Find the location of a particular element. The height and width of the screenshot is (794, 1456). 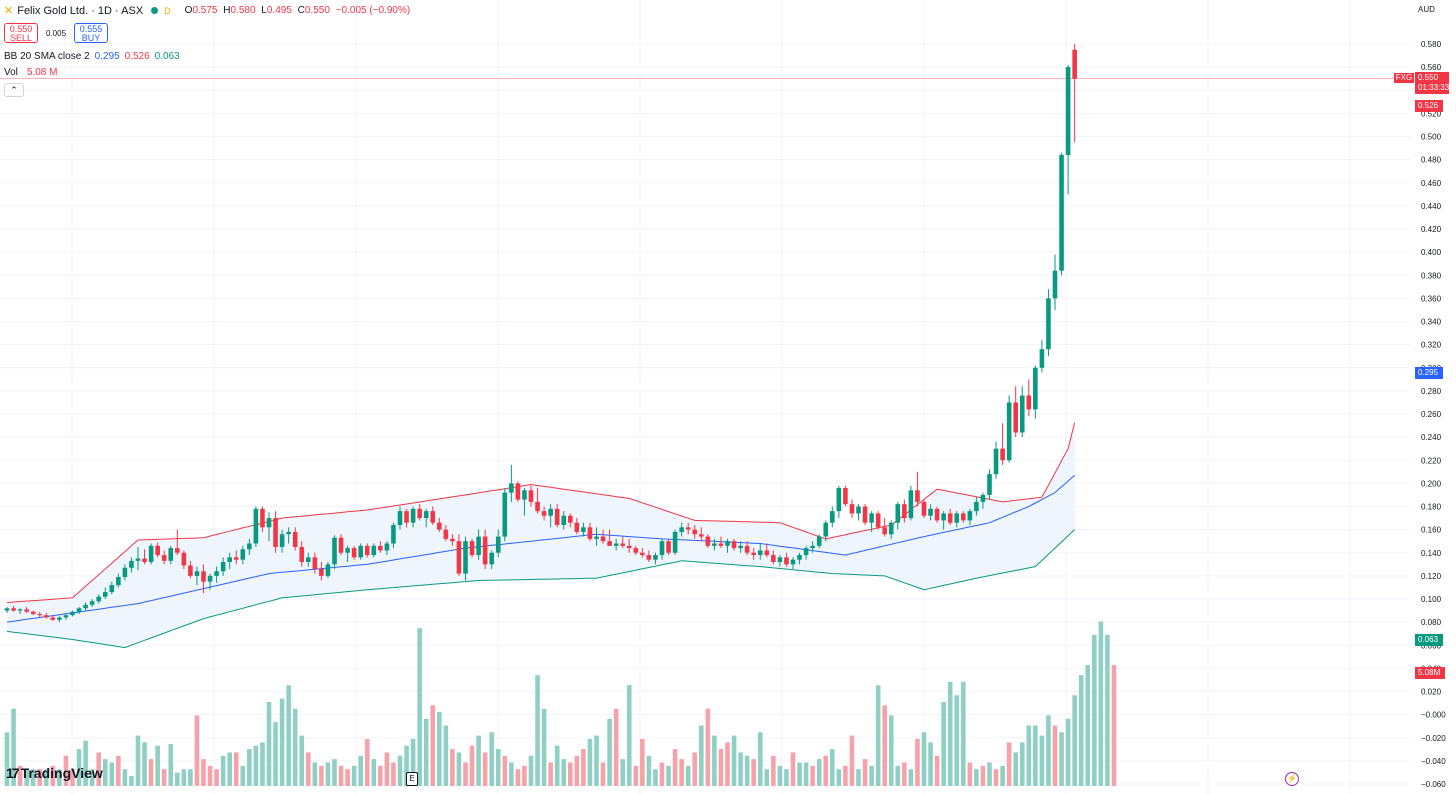

tradingview-logo: 17 TradingView is located at coordinates (54, 773).